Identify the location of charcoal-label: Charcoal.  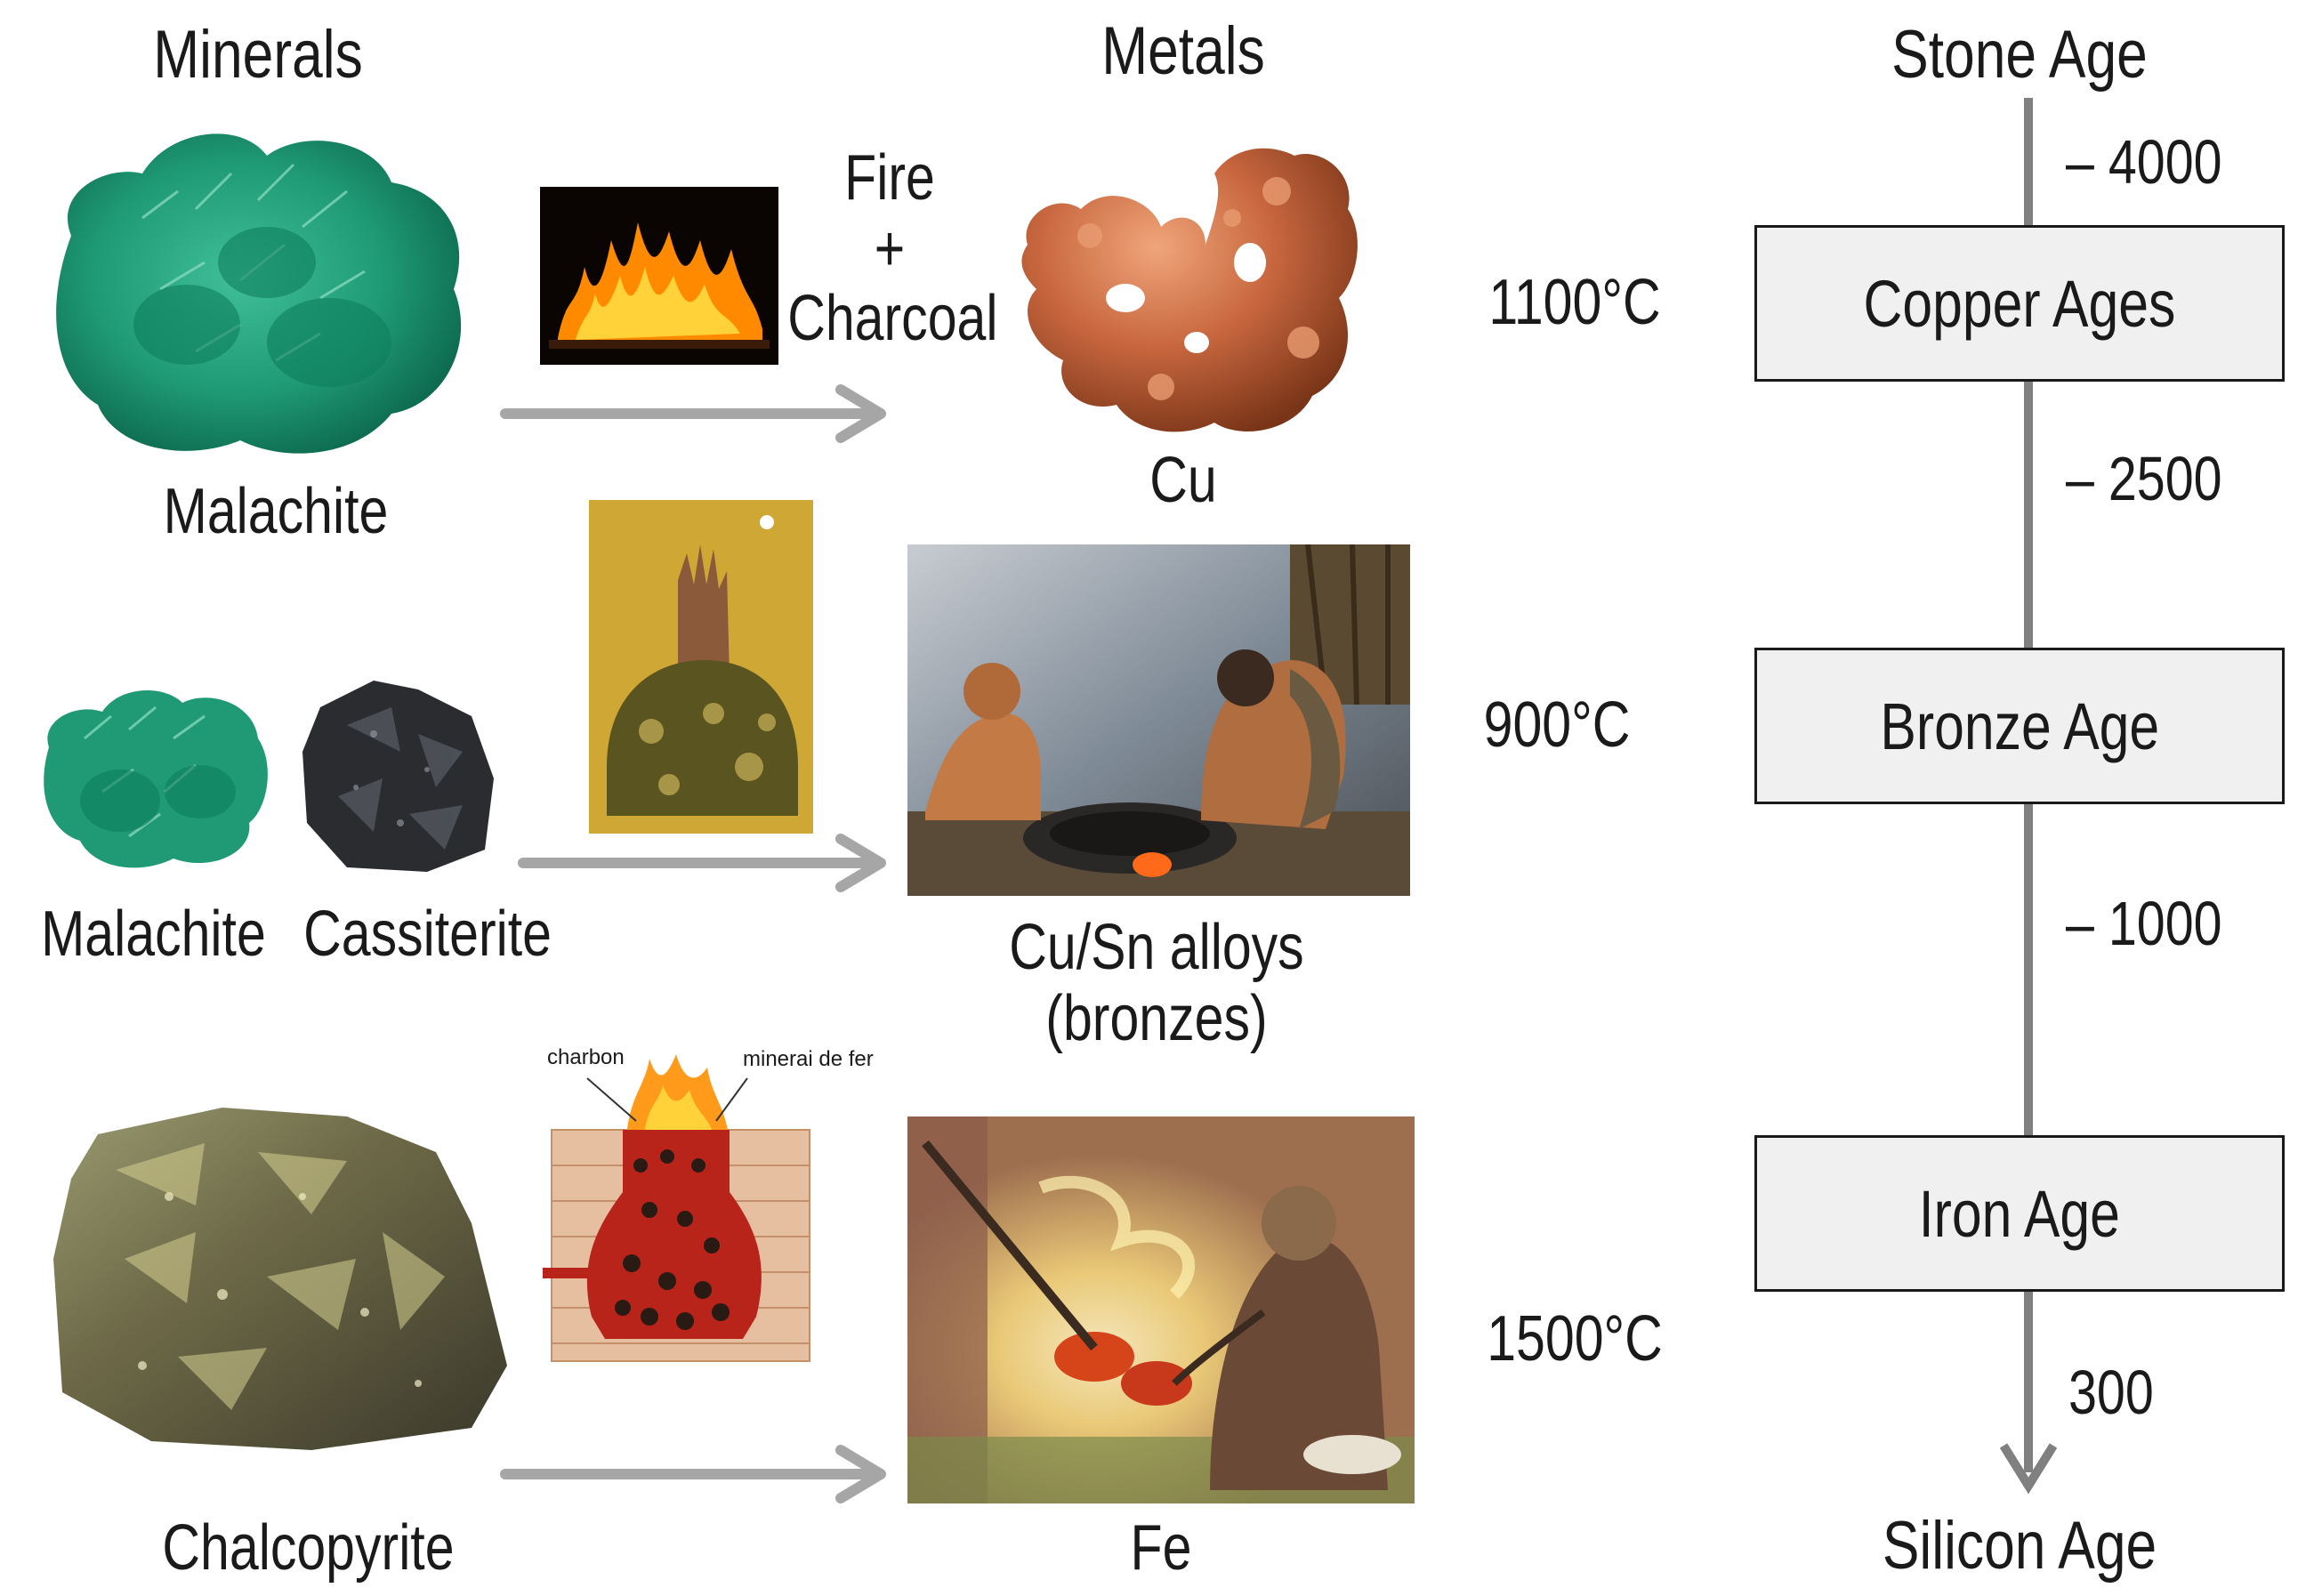
(892, 318).